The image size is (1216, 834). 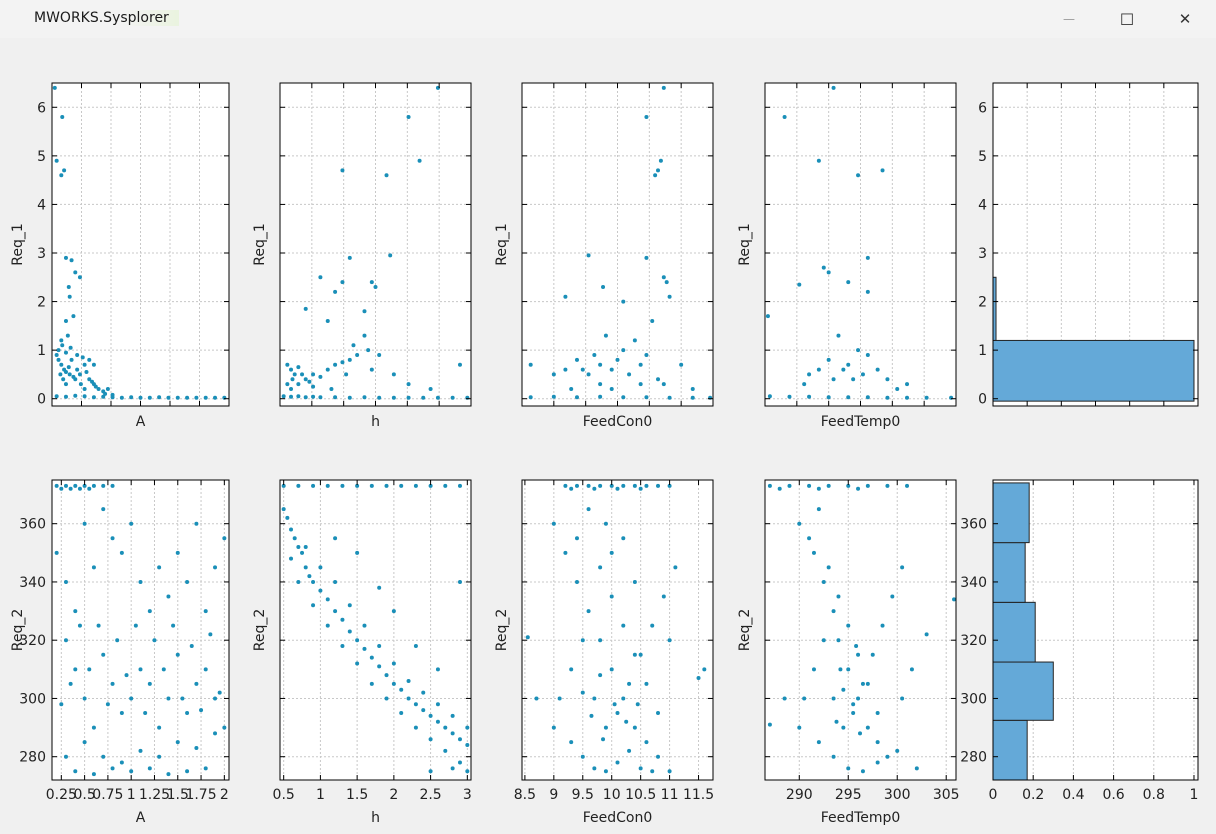 What do you see at coordinates (362, 256) in the screenshot?
I see `subplot-2: h Req_1` at bounding box center [362, 256].